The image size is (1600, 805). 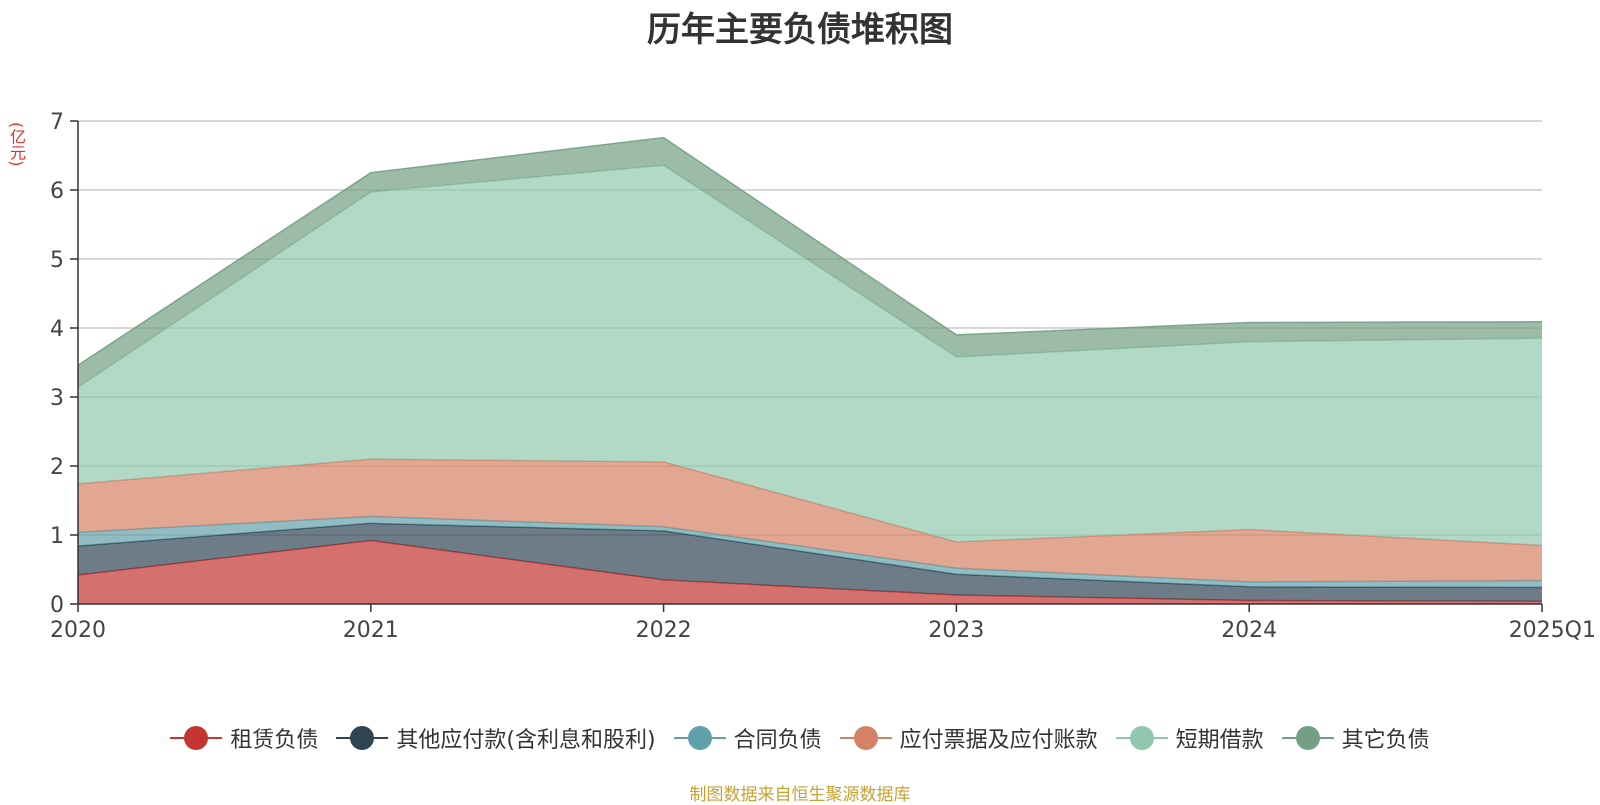 What do you see at coordinates (526, 740) in the screenshot?
I see `legend-label: 其他应付款(含利息和股利)` at bounding box center [526, 740].